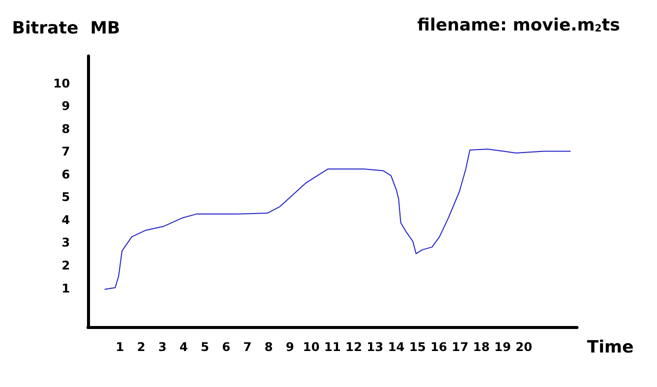  What do you see at coordinates (396, 347) in the screenshot?
I see `x-tick-label: 14` at bounding box center [396, 347].